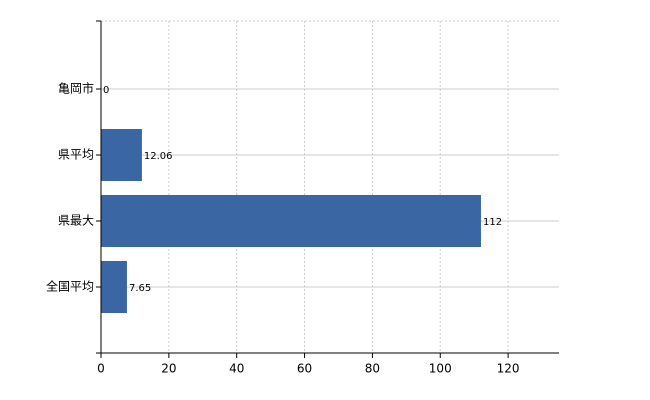 This screenshot has width=650, height=400. I want to click on value-label: 112, so click(492, 222).